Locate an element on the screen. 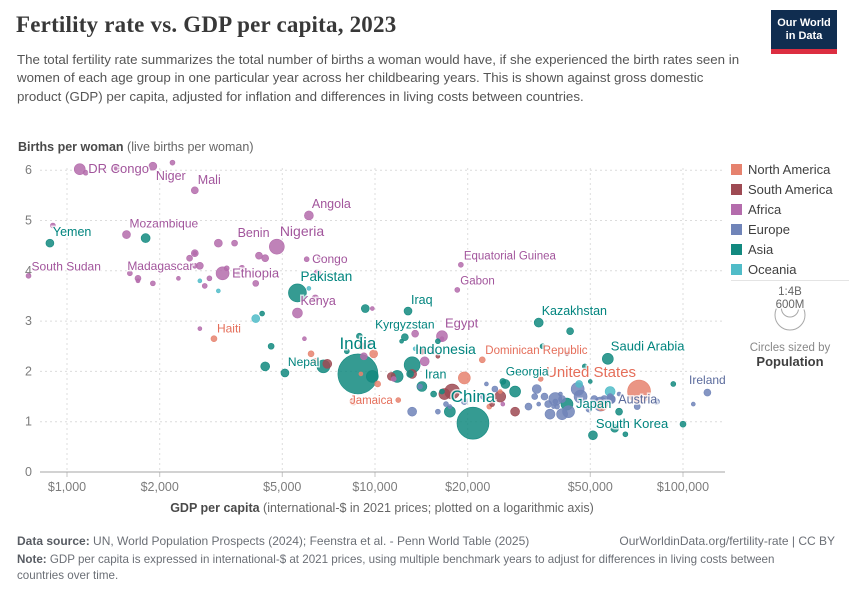 Image resolution: width=850 pixels, height=600 pixels. data-point-israel is located at coordinates (570, 331).